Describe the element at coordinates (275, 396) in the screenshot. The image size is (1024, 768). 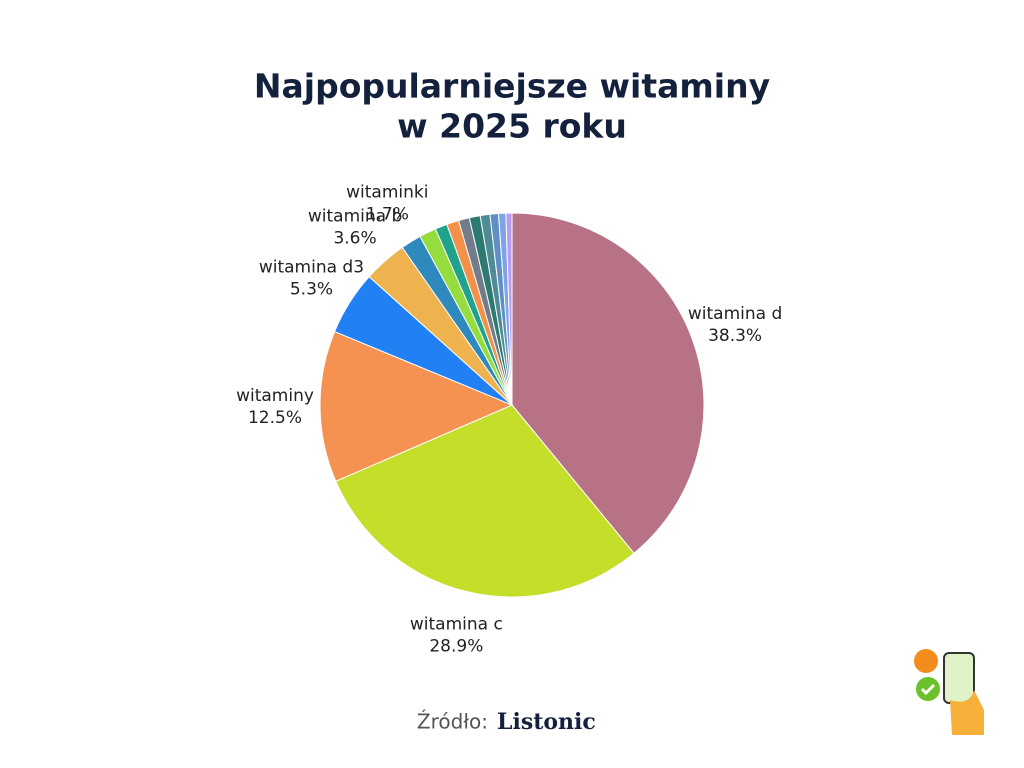
I see `slice-label: witaminy` at that location.